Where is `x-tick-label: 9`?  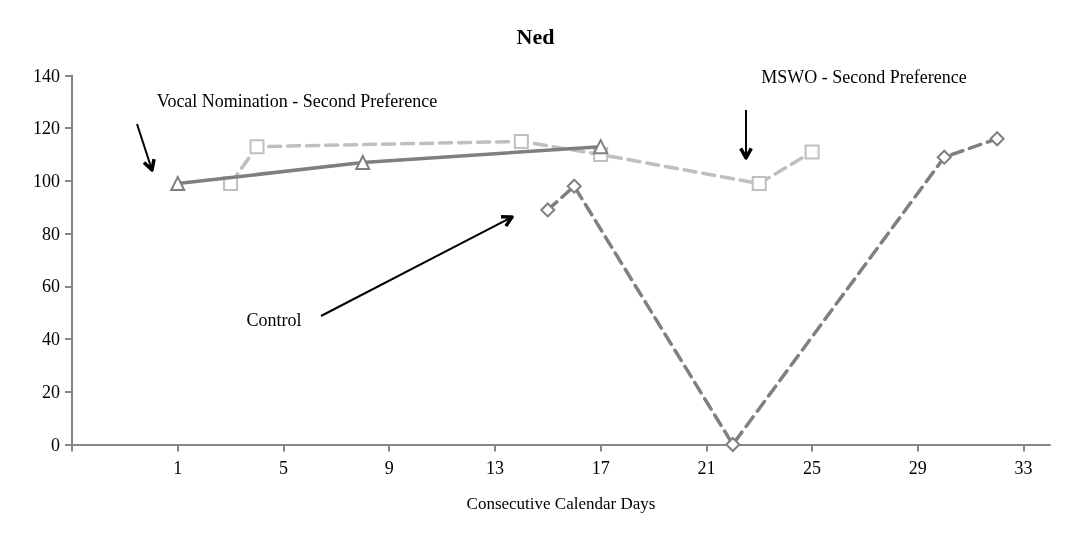
x-tick-label: 9 is located at coordinates (389, 467).